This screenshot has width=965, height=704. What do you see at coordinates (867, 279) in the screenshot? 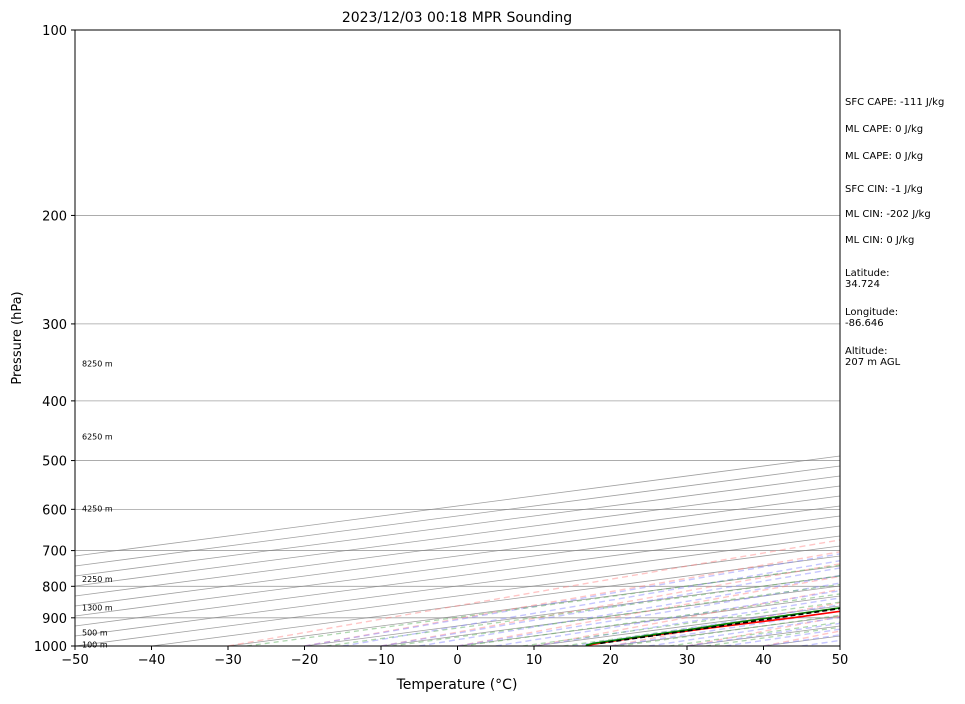
I see `sounding-parameter: Latitude: 34.724` at bounding box center [867, 279].